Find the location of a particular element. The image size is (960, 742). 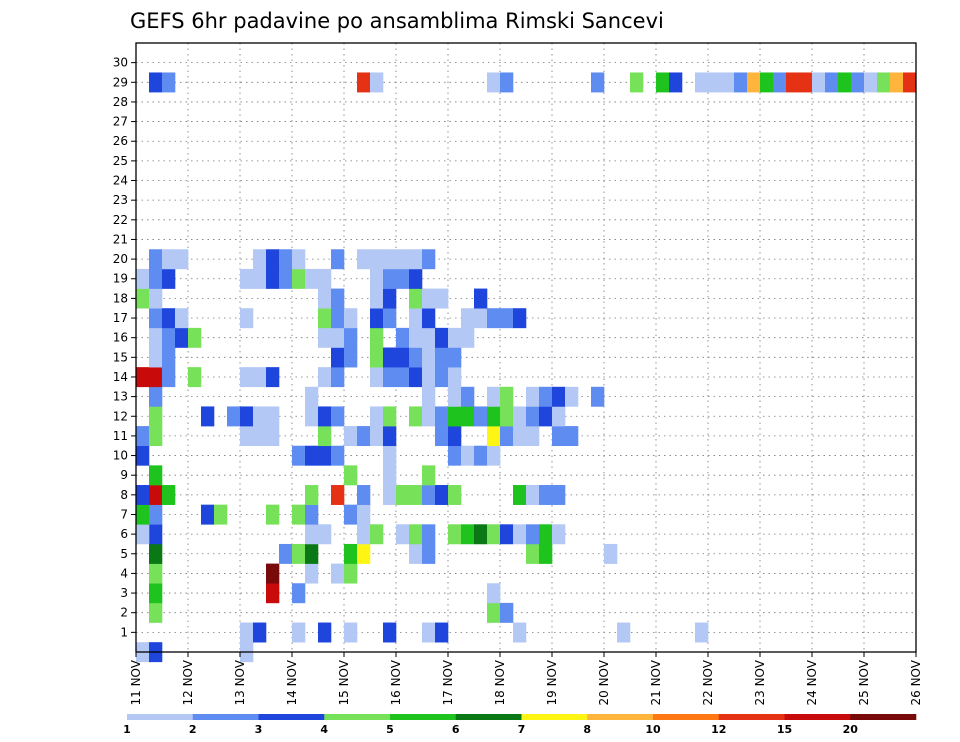

y-tick-label: 5 is located at coordinates (124, 554).